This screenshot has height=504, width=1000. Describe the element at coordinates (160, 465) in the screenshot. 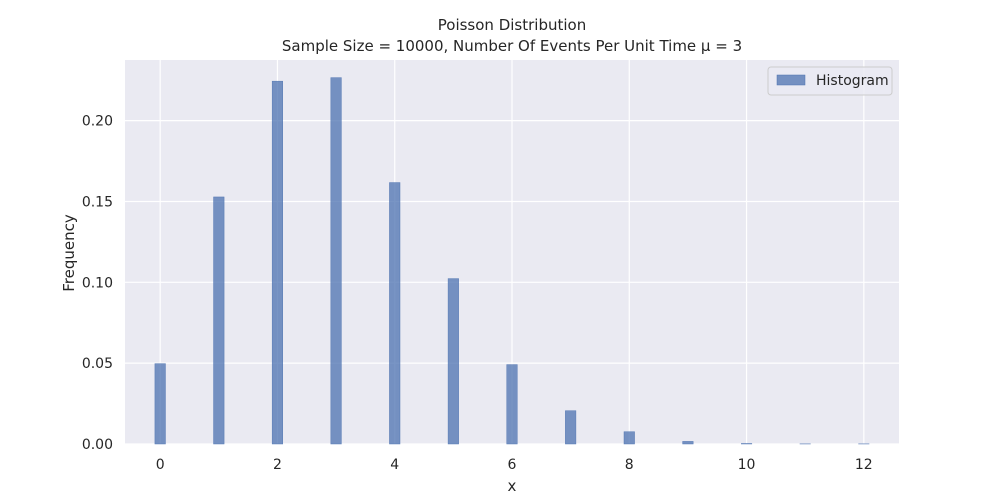

I see `x-tick-label: 0` at that location.